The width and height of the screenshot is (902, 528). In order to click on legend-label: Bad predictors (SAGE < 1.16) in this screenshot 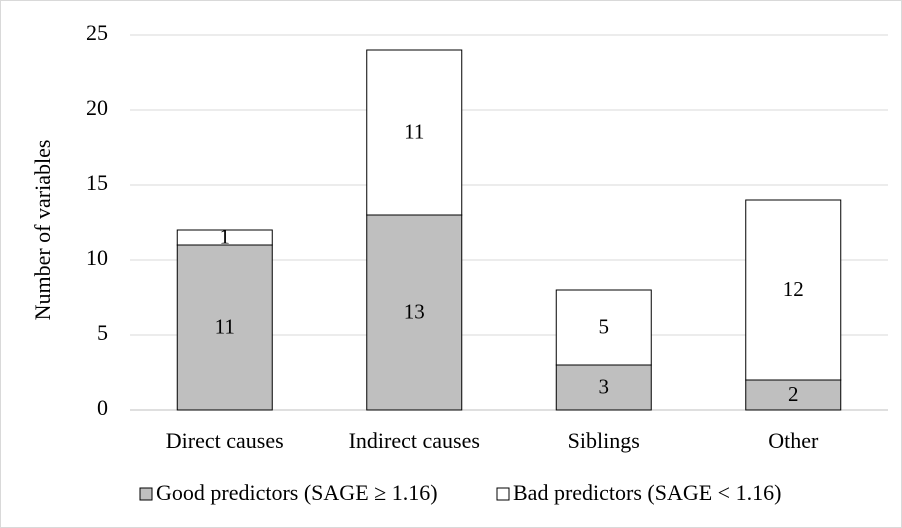, I will do `click(647, 492)`.